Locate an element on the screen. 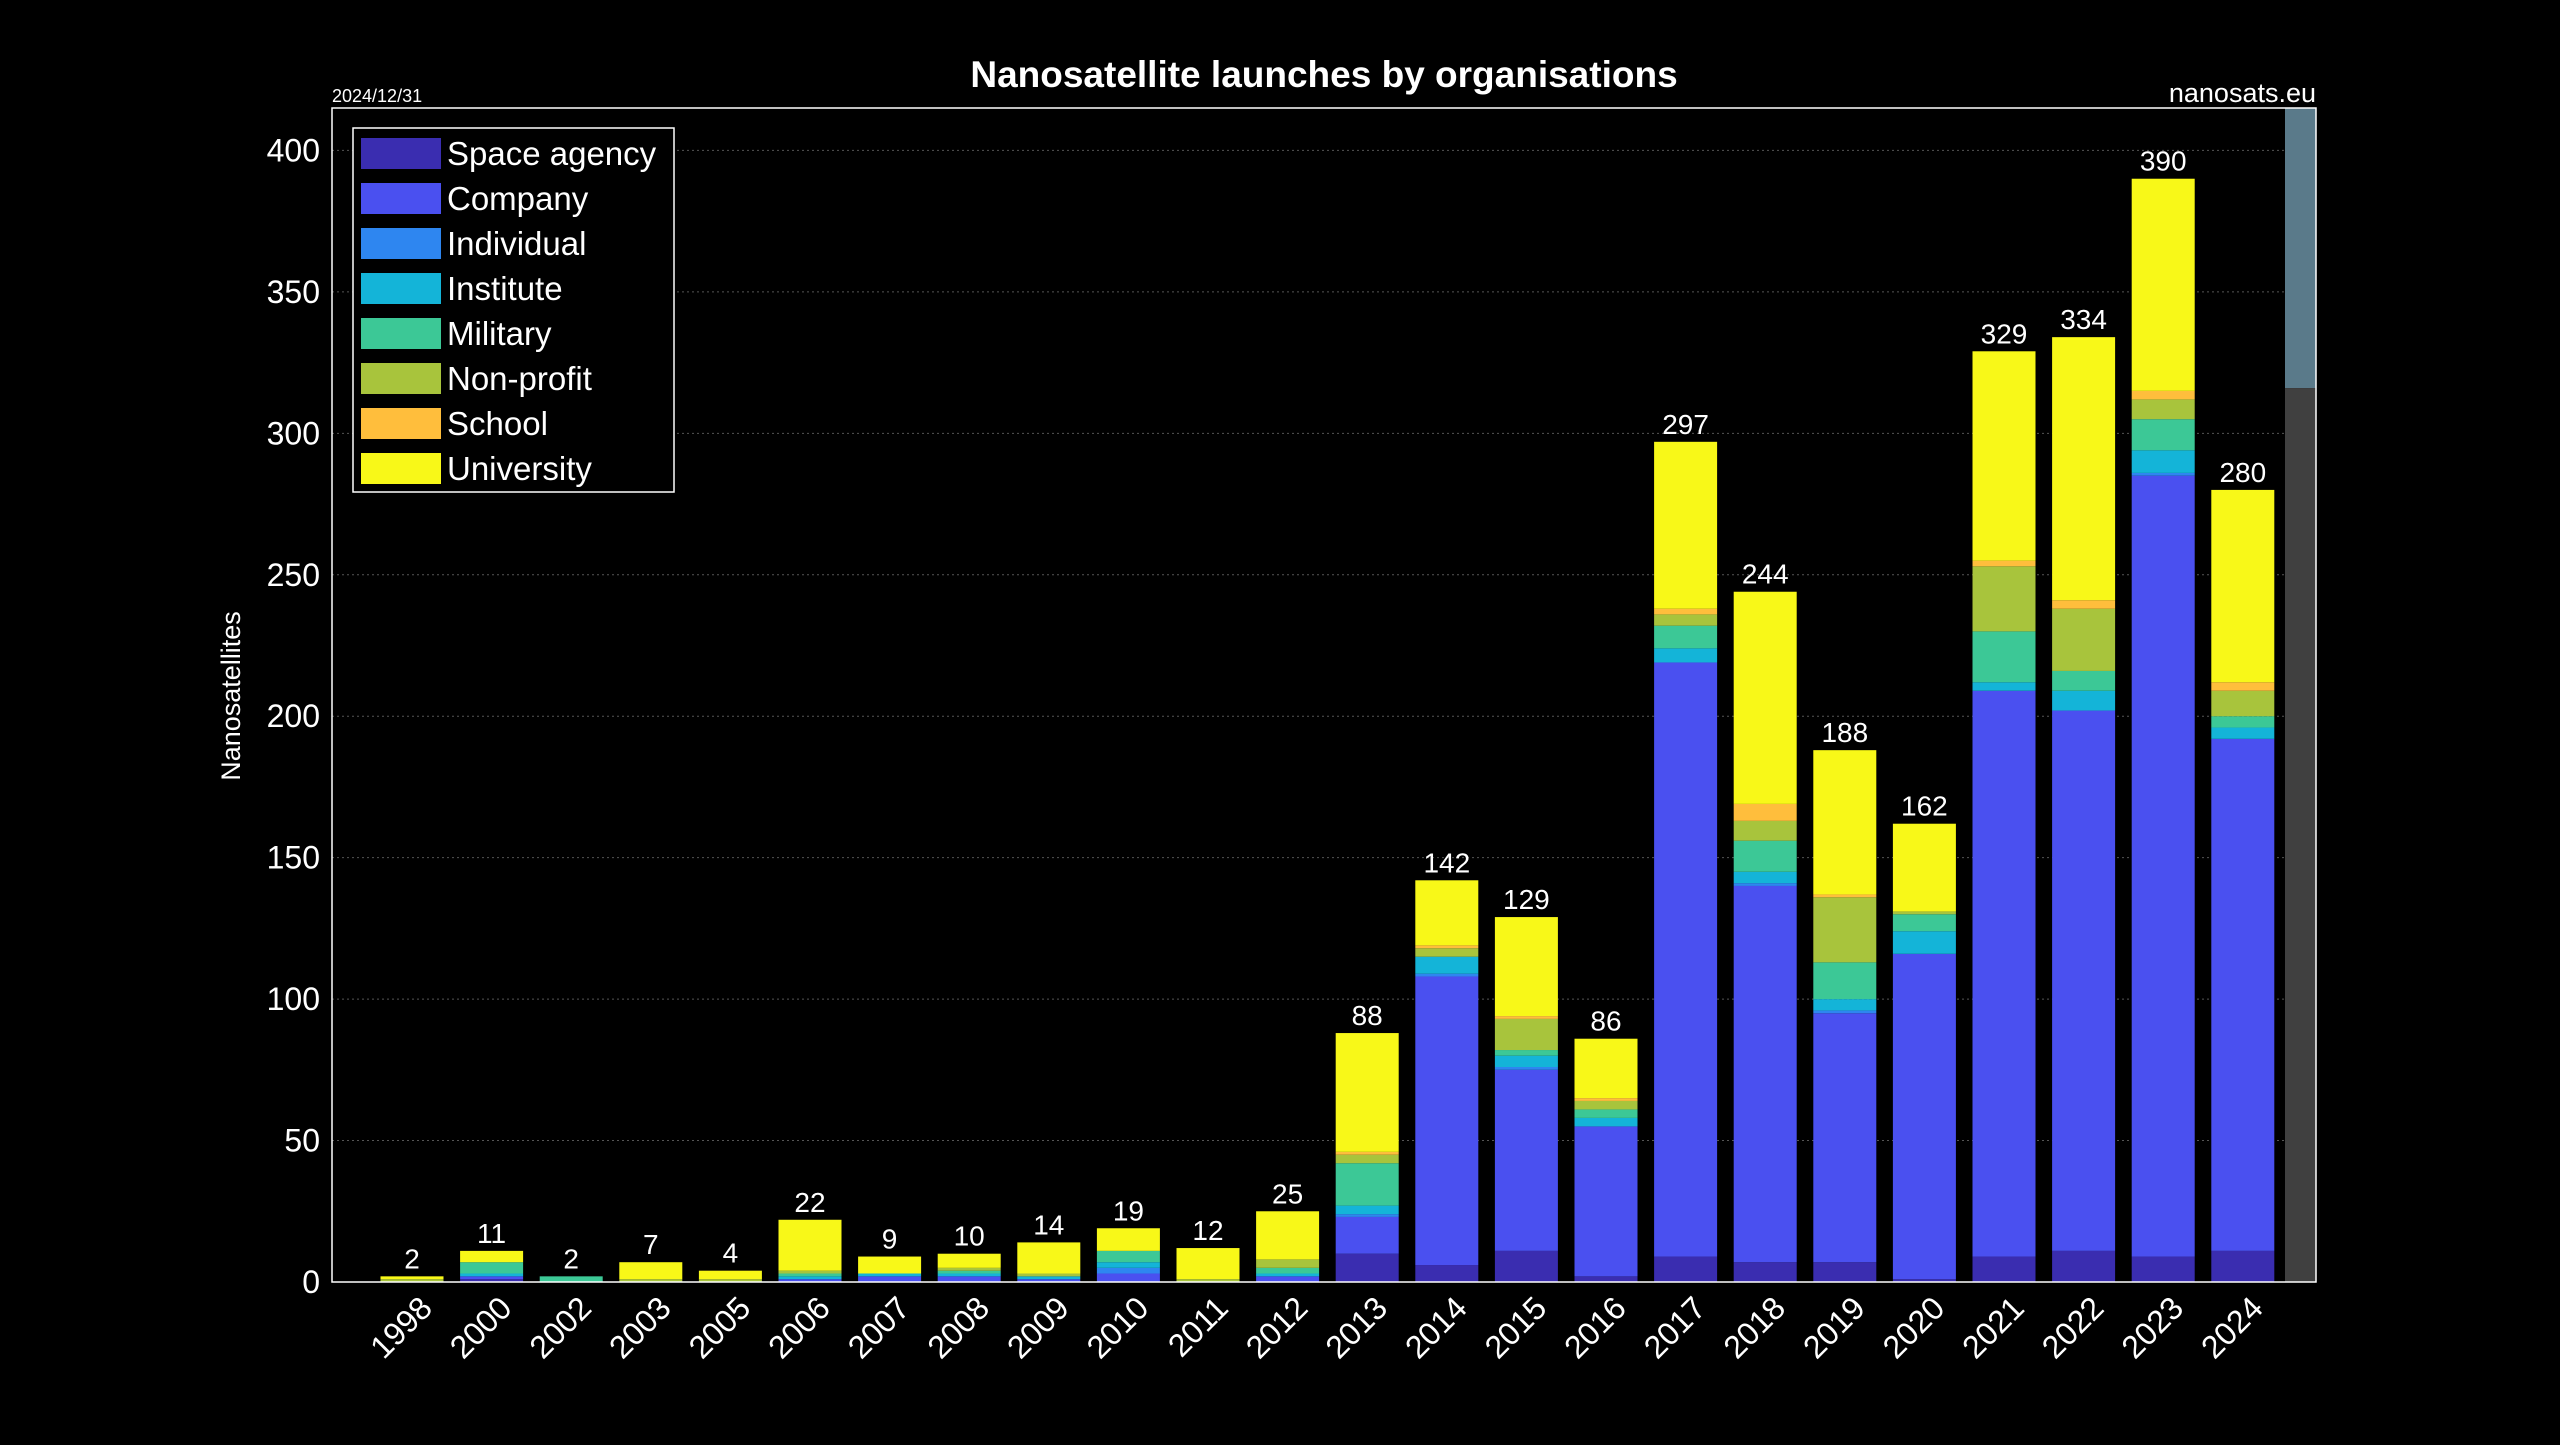 The image size is (2560, 1445). y-axis-ticks: 0 50 100 150 200 250 300 350 400 is located at coordinates (293, 716).